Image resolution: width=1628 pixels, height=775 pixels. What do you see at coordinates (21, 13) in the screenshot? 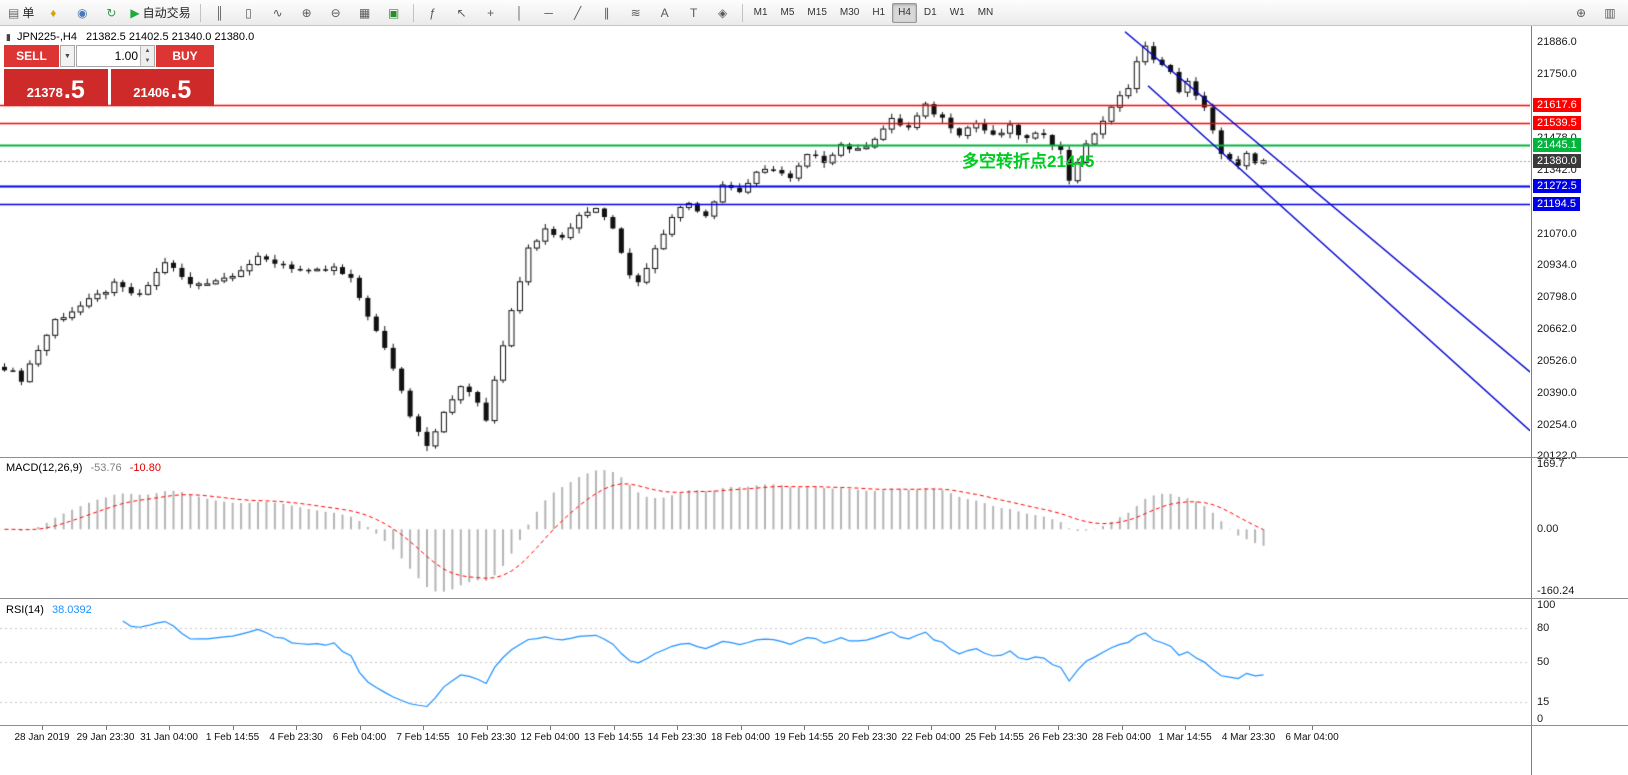
I see `new-order-button: ▤ 单` at bounding box center [21, 13].